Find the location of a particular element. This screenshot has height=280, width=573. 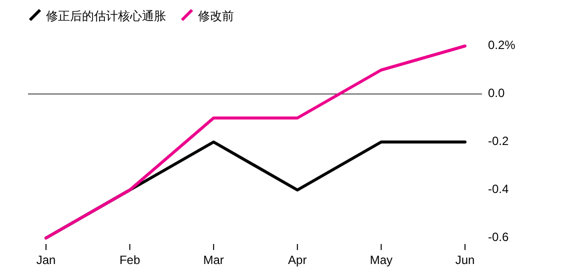

y-tick-label: -0.6 is located at coordinates (499, 237).